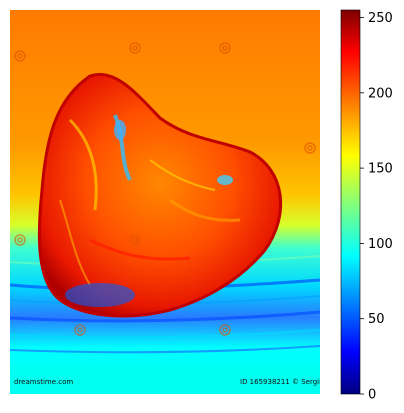  What do you see at coordinates (297, 382) in the screenshot?
I see `watermark-right: ID 165938211 © Sergii Kolesnyk` at bounding box center [297, 382].